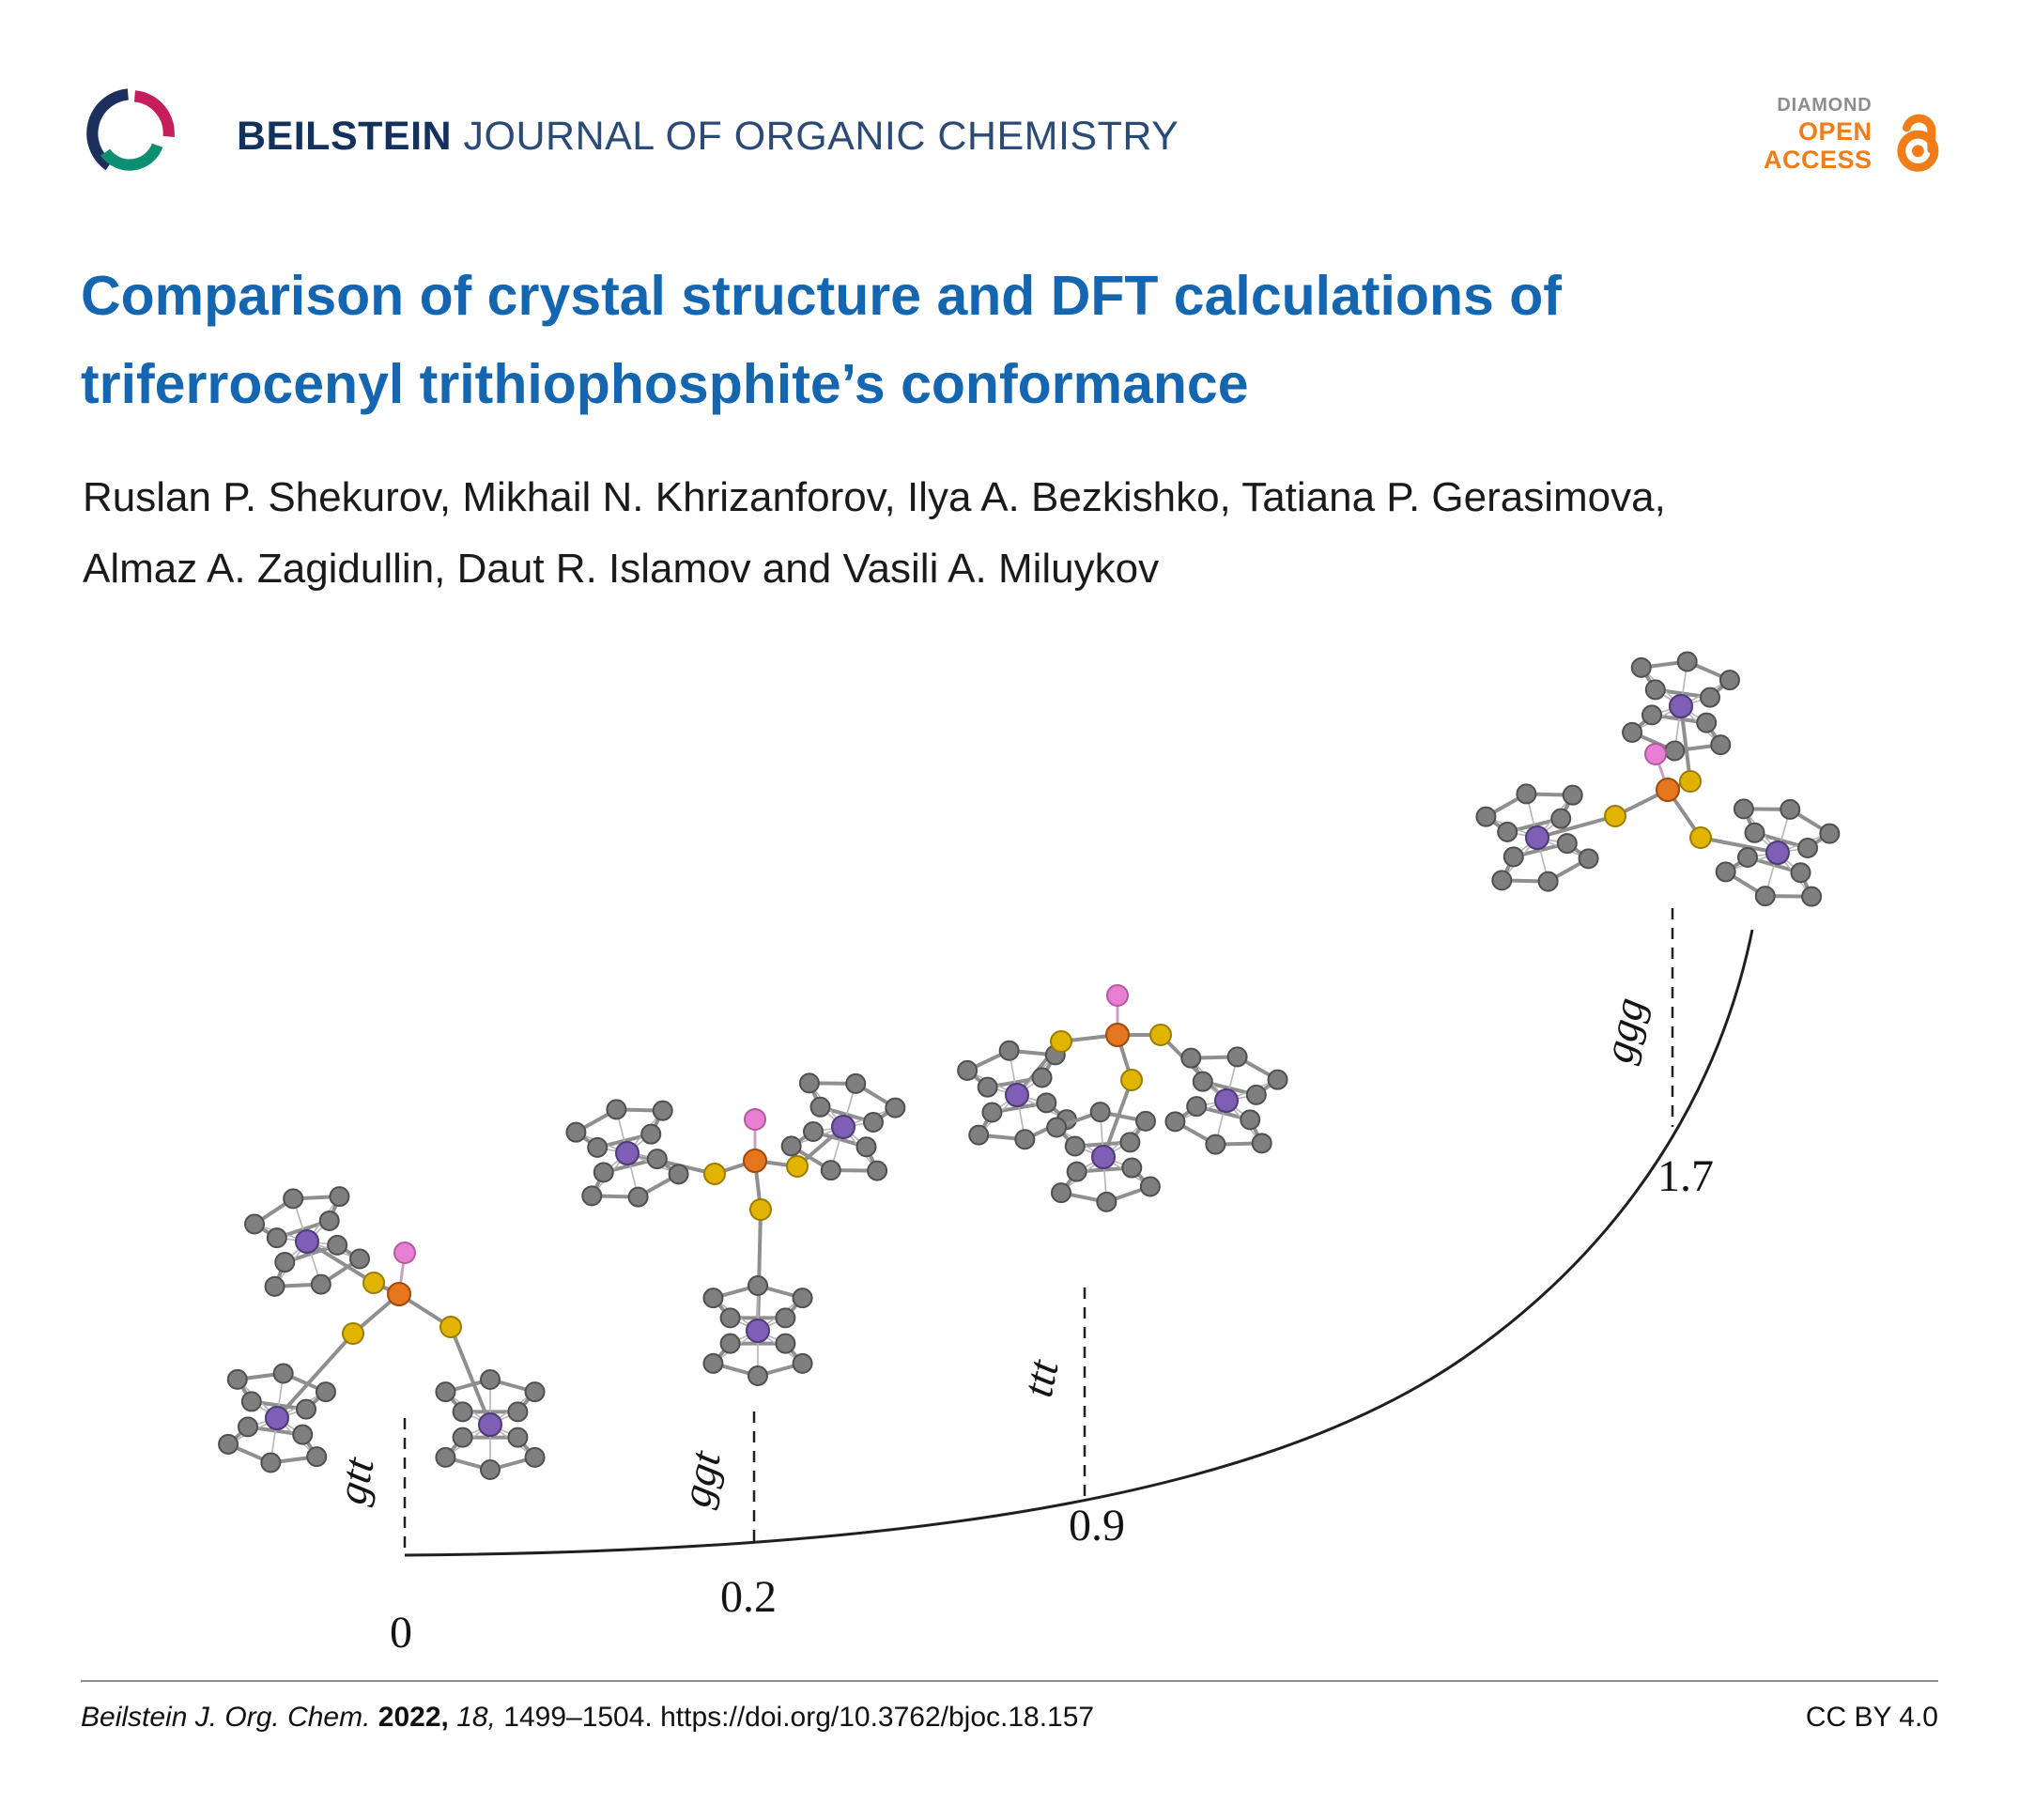 Image resolution: width=2019 pixels, height=1820 pixels. Describe the element at coordinates (1624, 1030) in the screenshot. I see `conformer-label-ggg: ggg` at that location.